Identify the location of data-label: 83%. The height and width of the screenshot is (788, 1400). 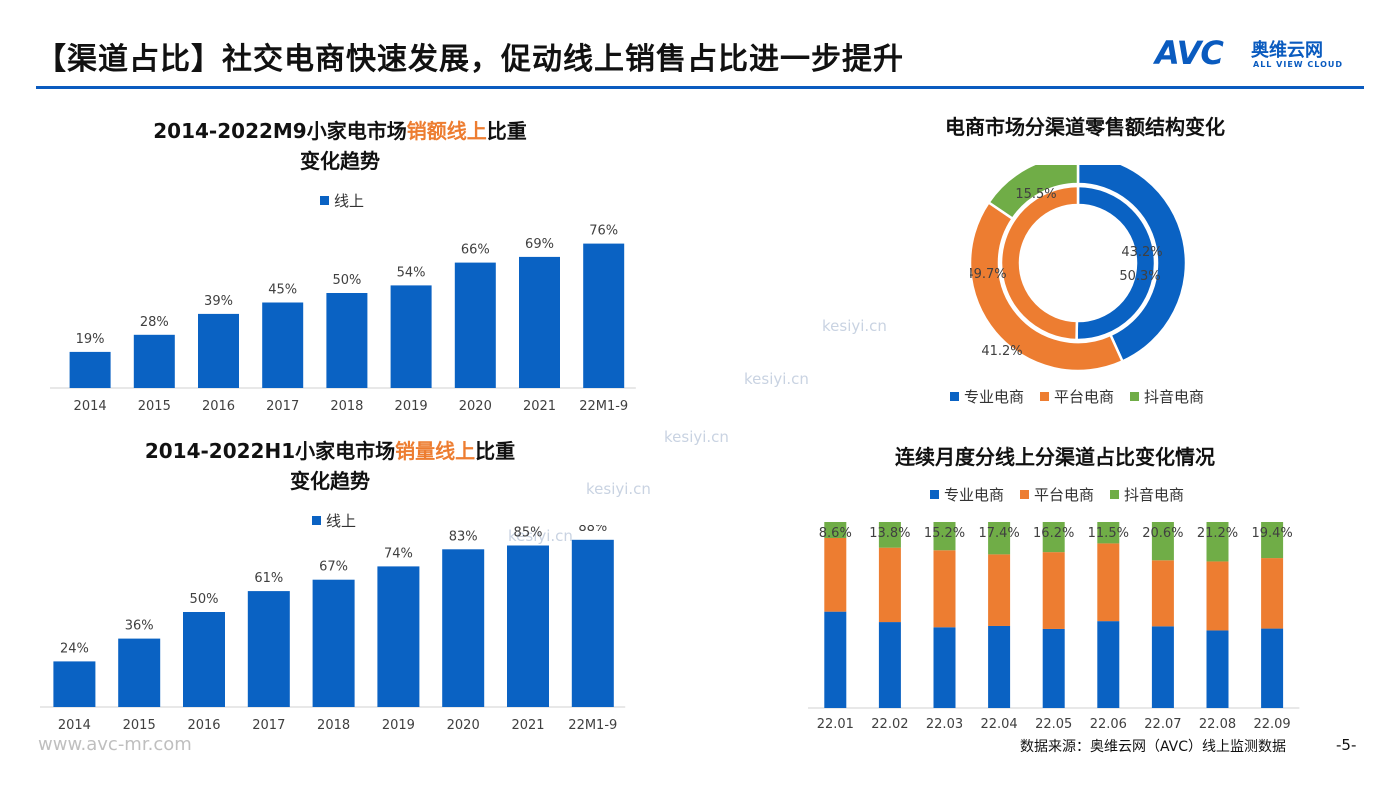
(463, 536).